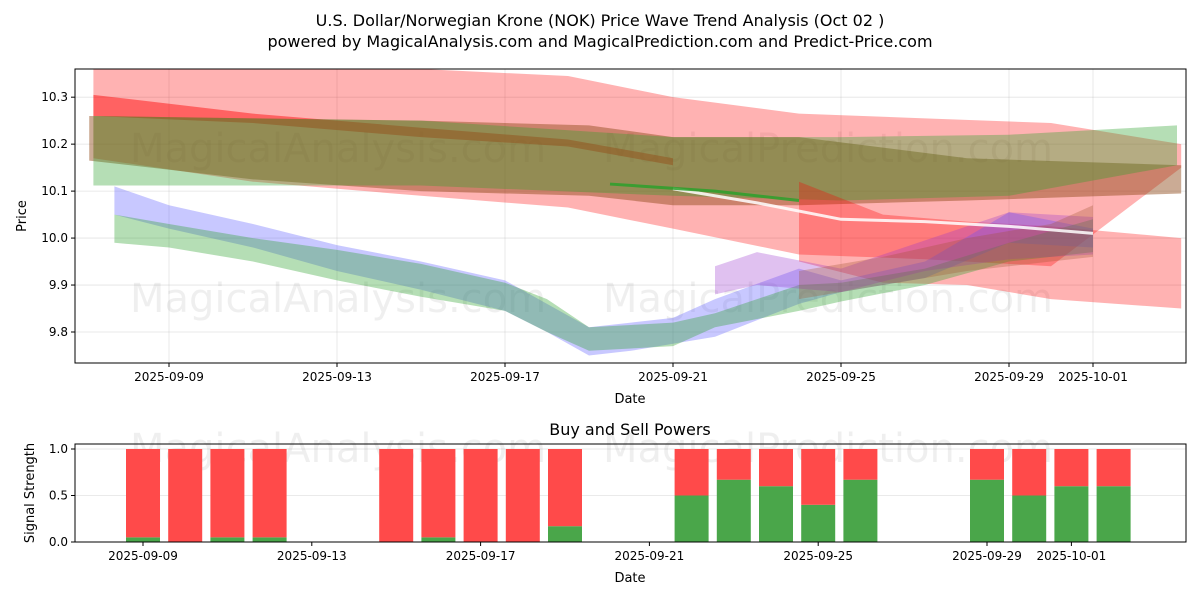 This screenshot has height=600, width=1200. Describe the element at coordinates (58, 285) in the screenshot. I see `main-y-tick-label: 9.9` at that location.